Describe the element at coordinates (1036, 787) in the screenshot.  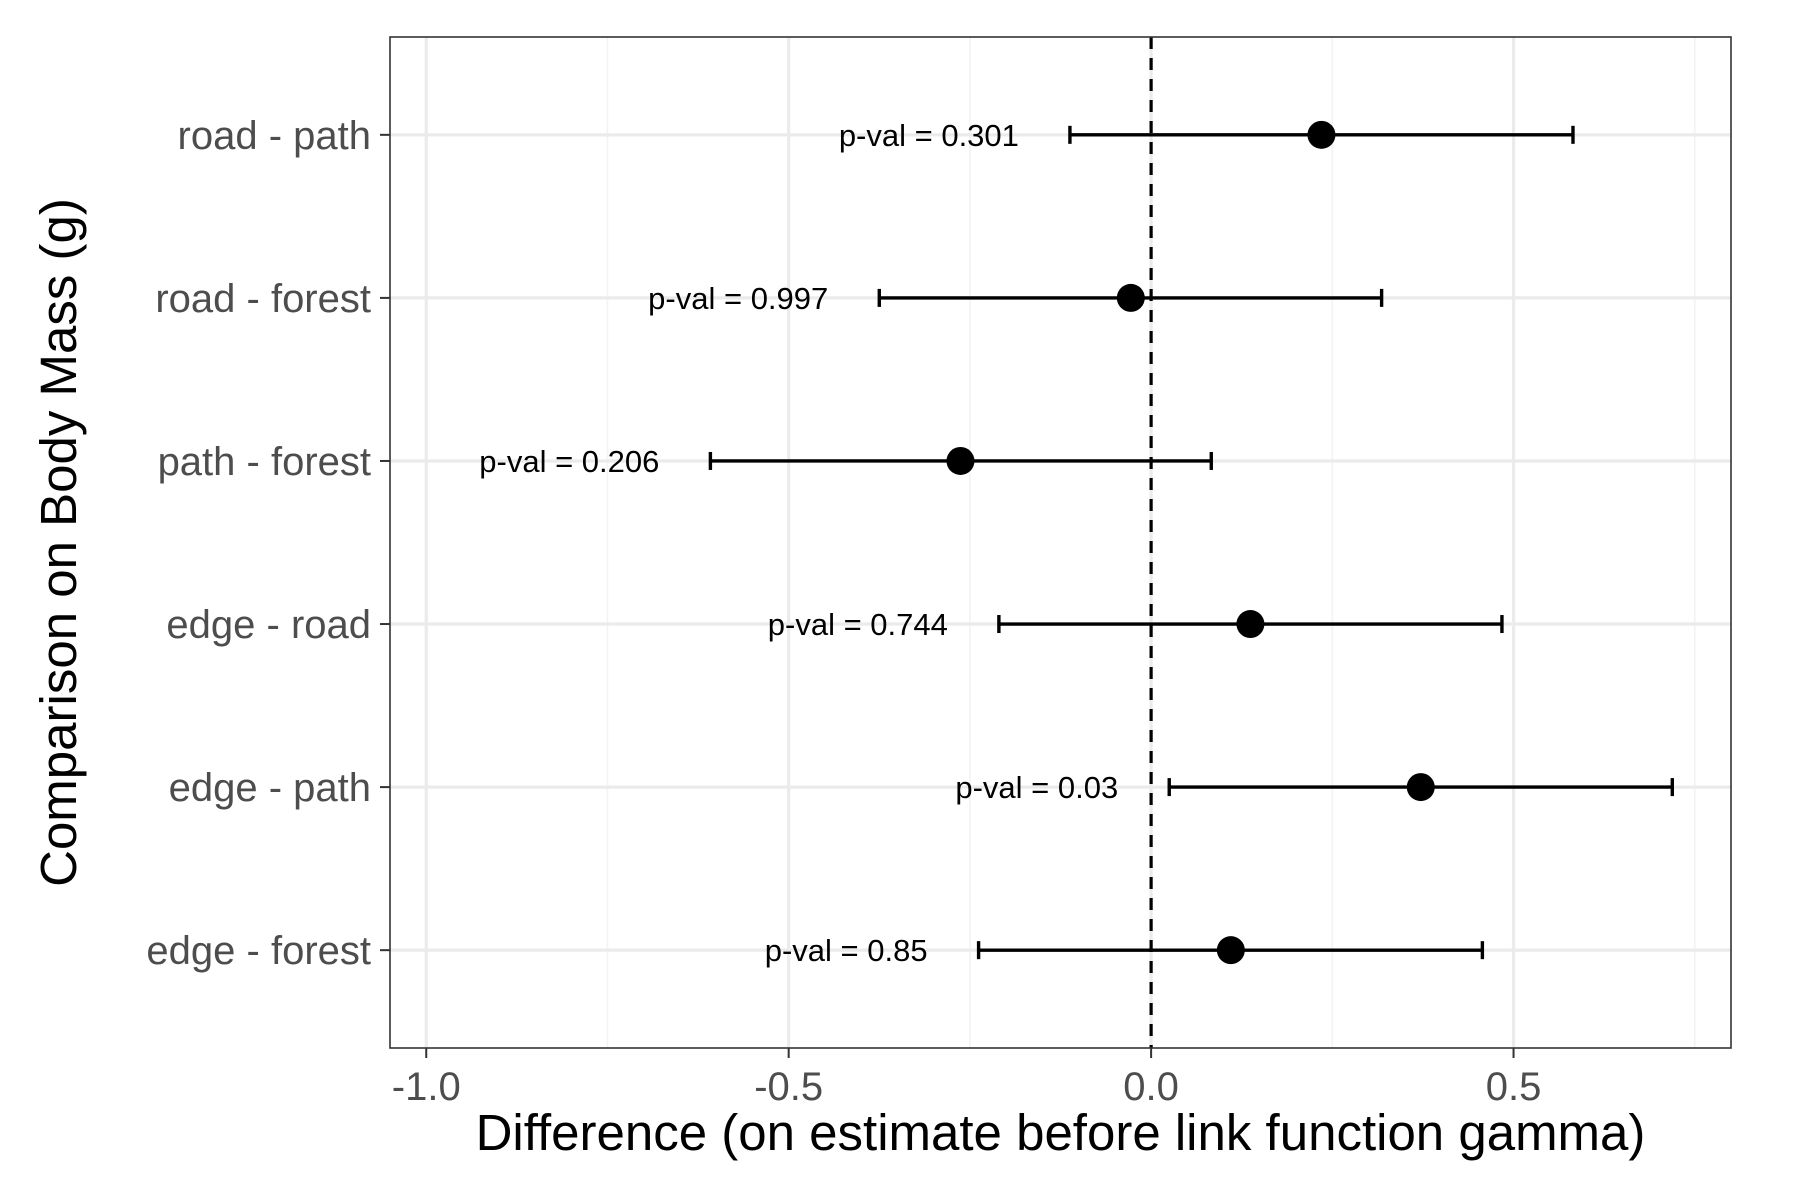
I see `p-value-label: p-val = 0.03` at that location.